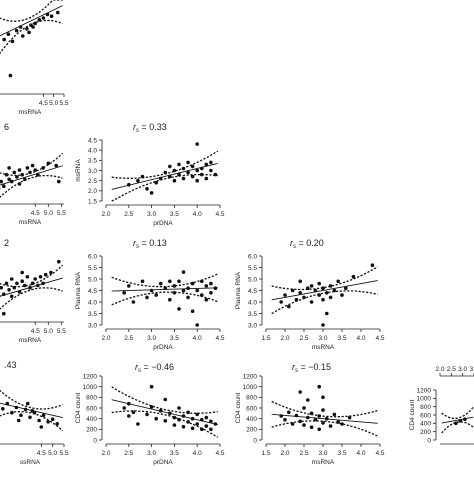 The height and width of the screenshot is (479, 474). I want to click on y-tick-label: 2.0, so click(92, 191).